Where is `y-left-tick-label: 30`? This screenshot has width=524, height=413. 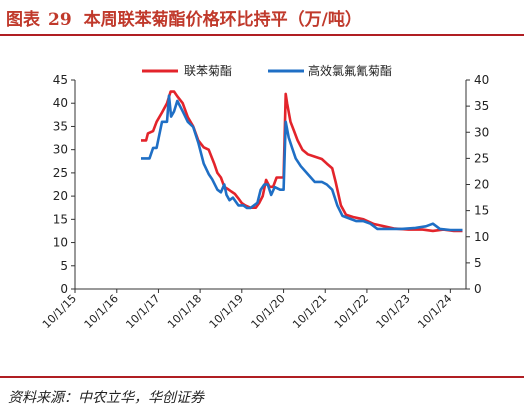 y-left-tick-label: 30 is located at coordinates (60, 150).